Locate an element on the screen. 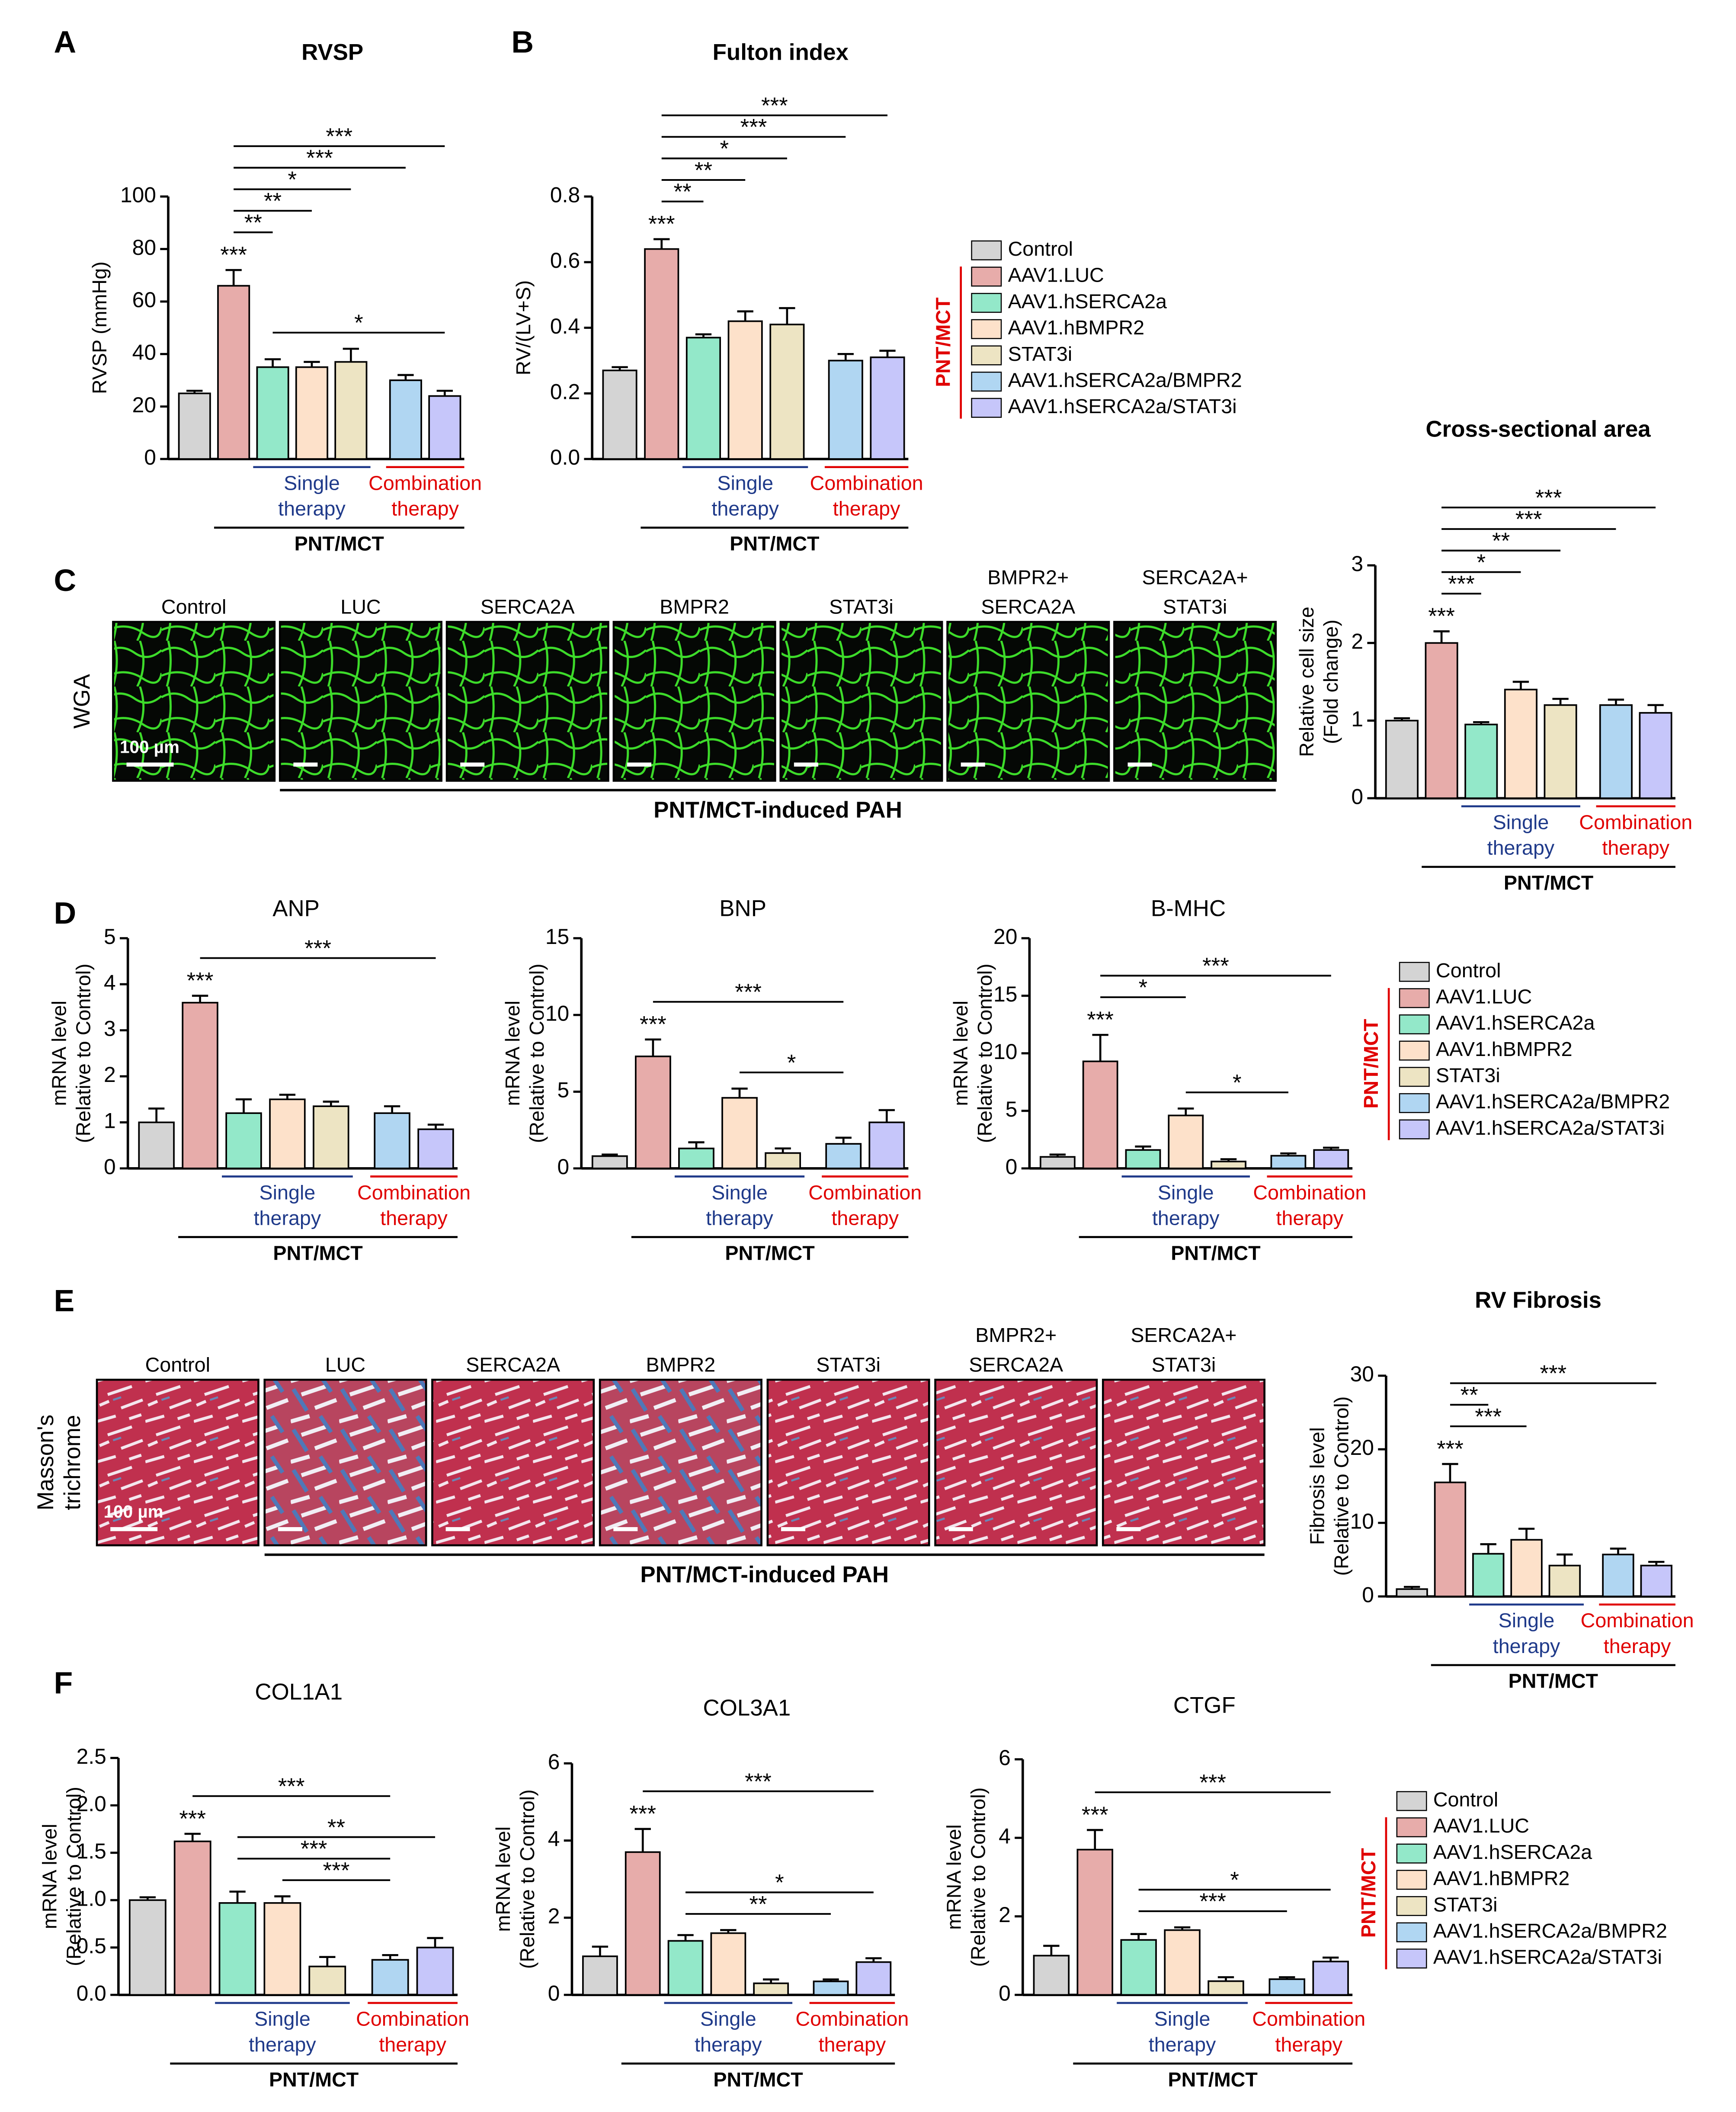  image-label: STAT3i is located at coordinates (848, 1365).